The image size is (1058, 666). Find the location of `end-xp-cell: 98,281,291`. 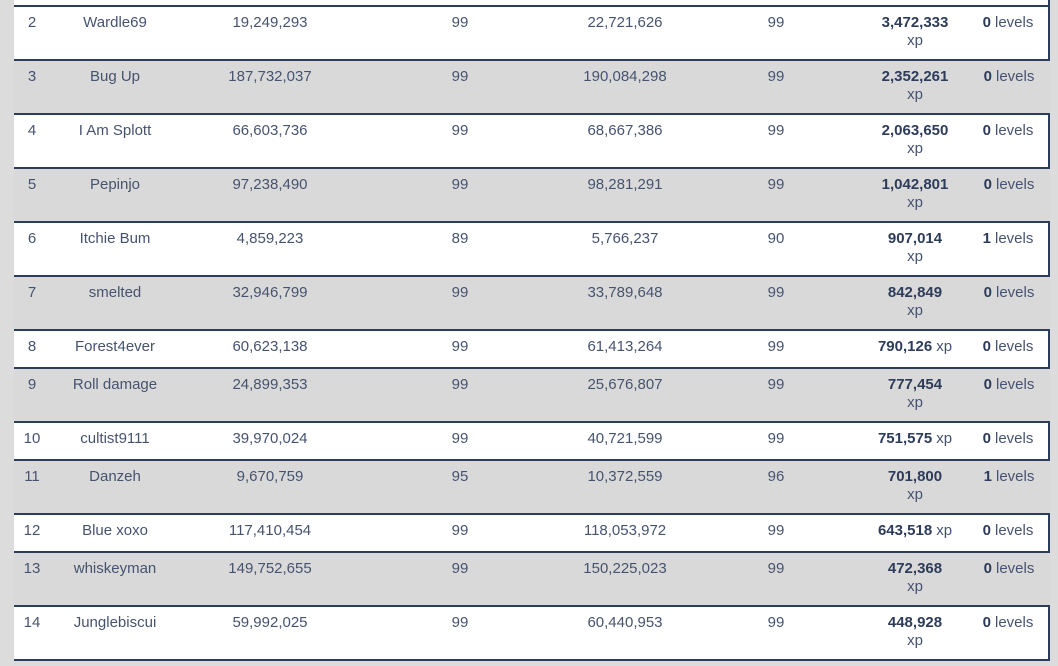

end-xp-cell: 98,281,291 is located at coordinates (625, 184).